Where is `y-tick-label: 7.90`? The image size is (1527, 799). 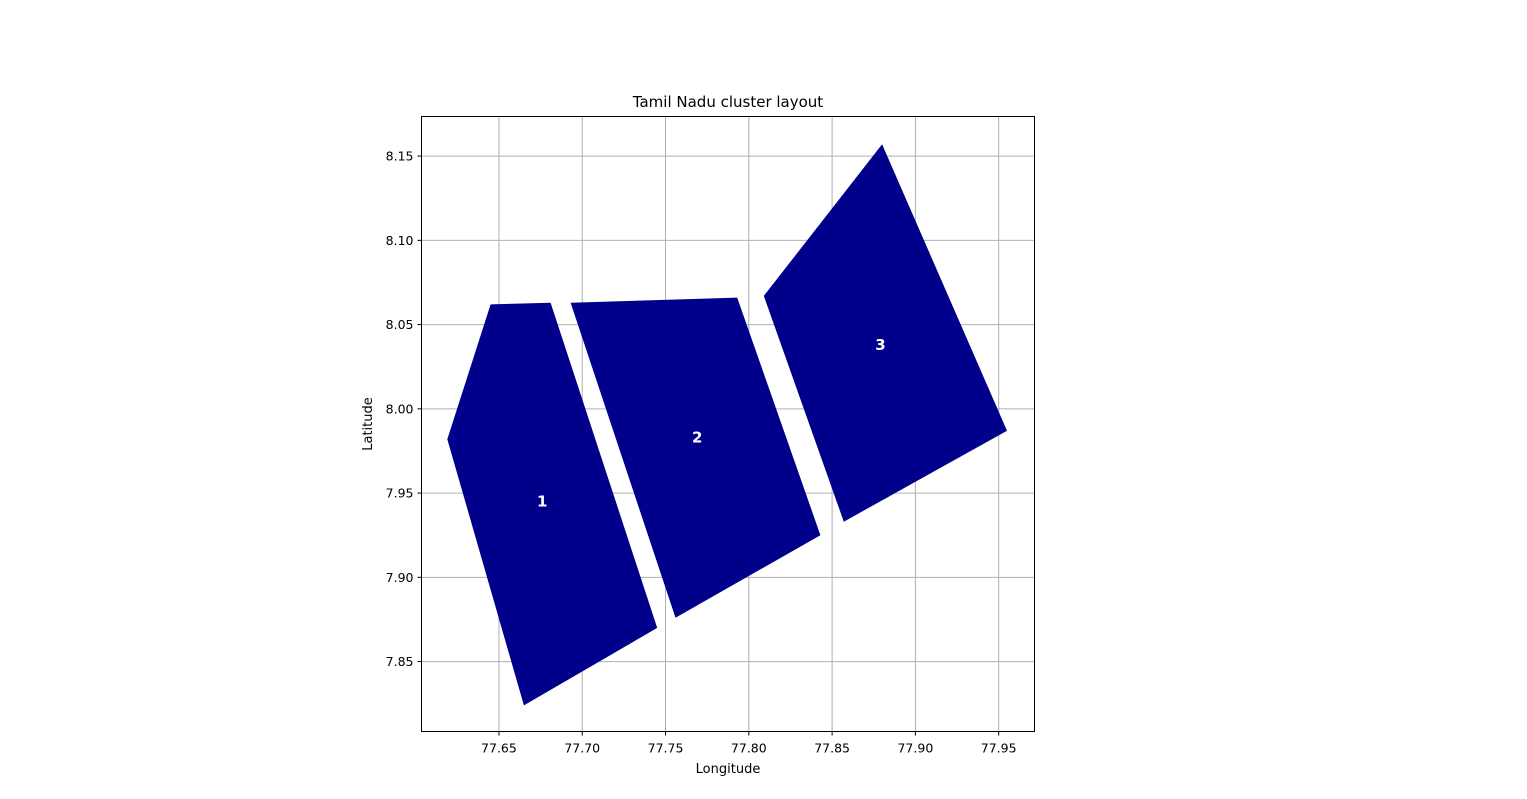
y-tick-label: 7.90 is located at coordinates (400, 577).